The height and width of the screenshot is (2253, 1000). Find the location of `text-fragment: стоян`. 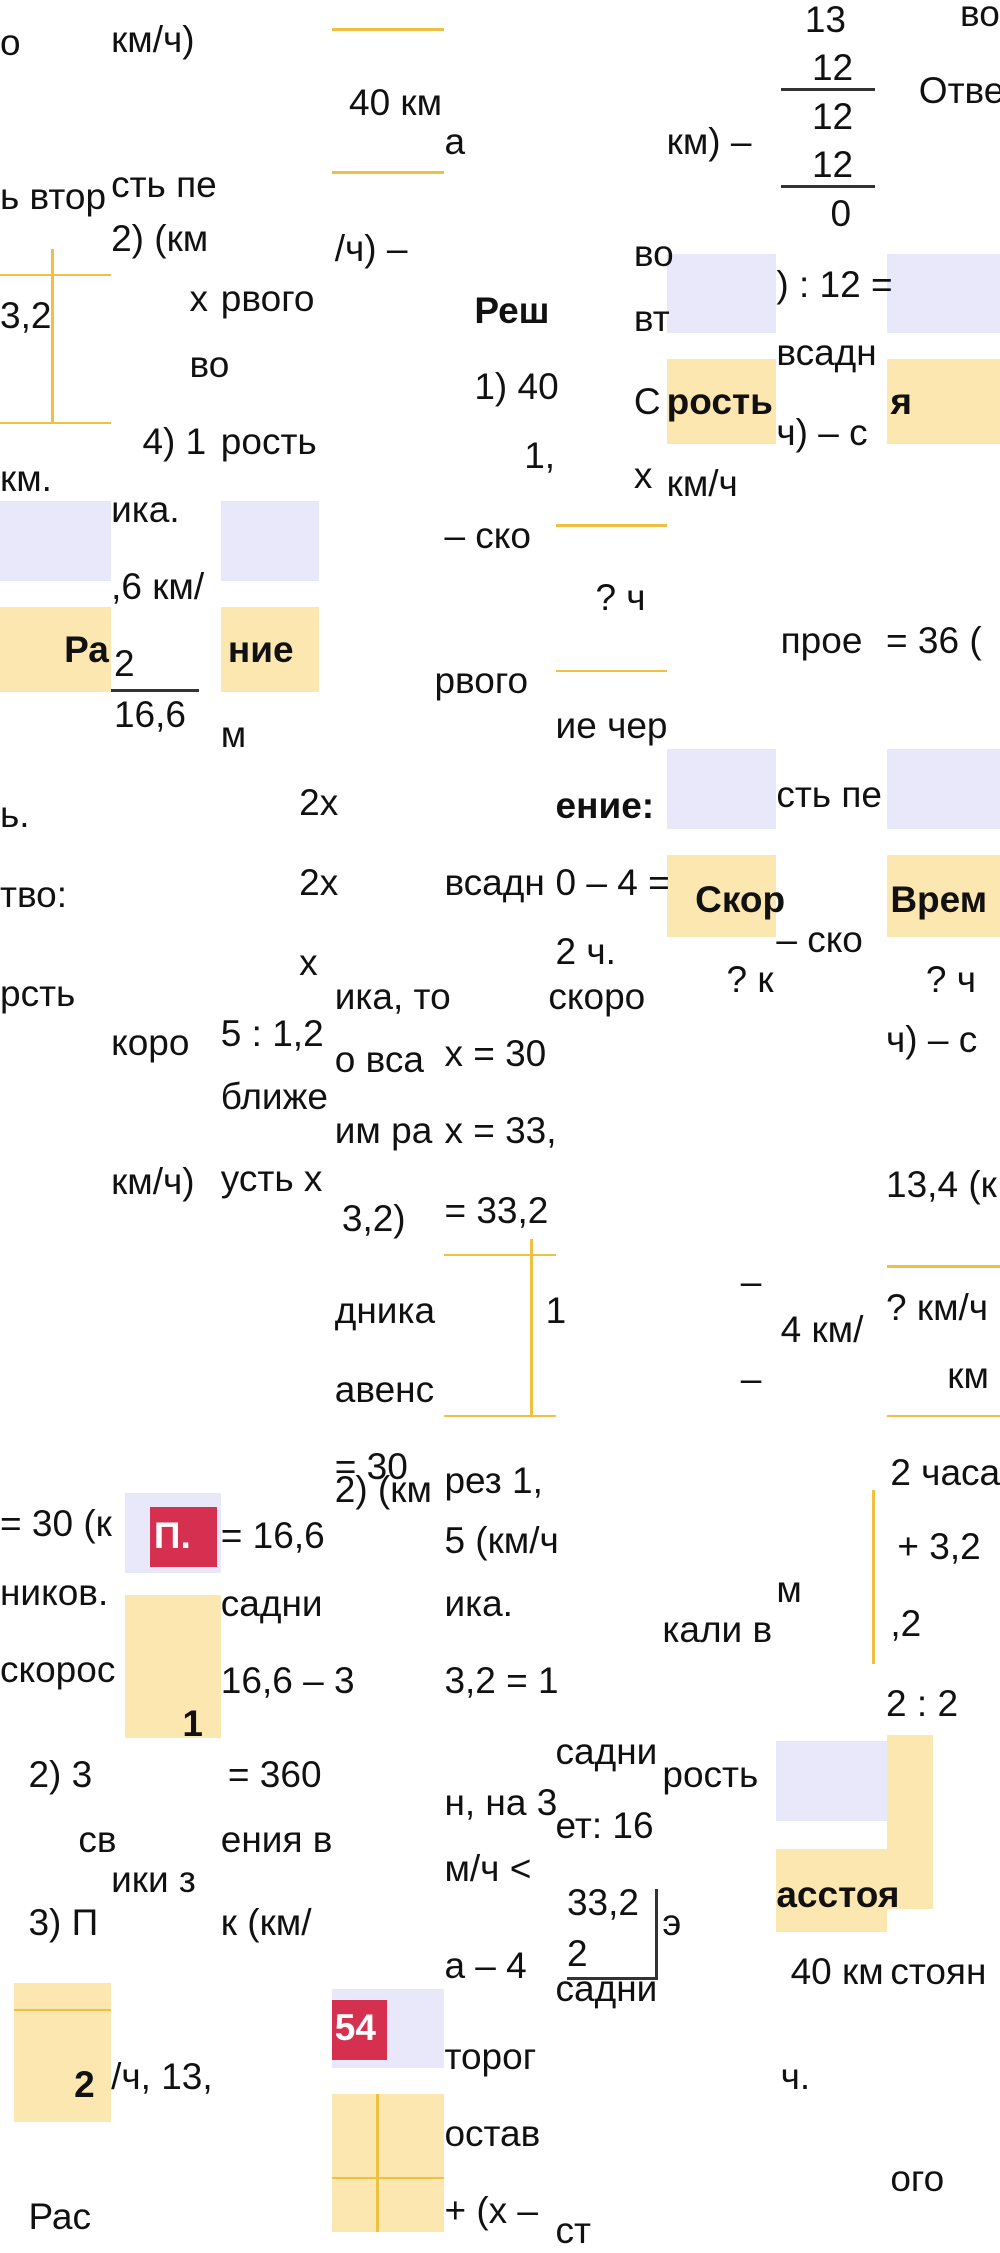

text-fragment: стоян is located at coordinates (938, 1971).